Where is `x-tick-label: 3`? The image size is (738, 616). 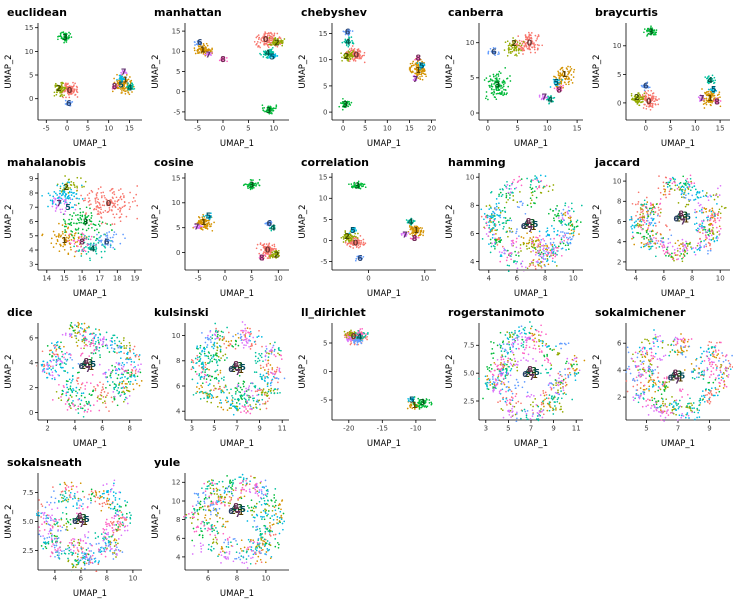
x-tick-label: 3 is located at coordinates (486, 429).